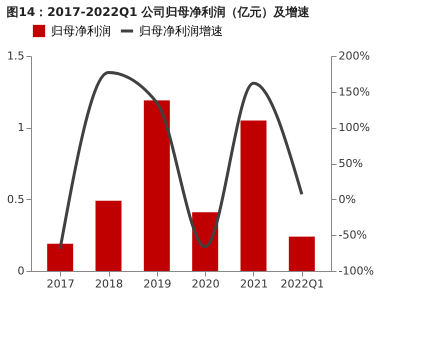  Describe the element at coordinates (350, 163) in the screenshot. I see `y2-tick-label: 50%` at that location.